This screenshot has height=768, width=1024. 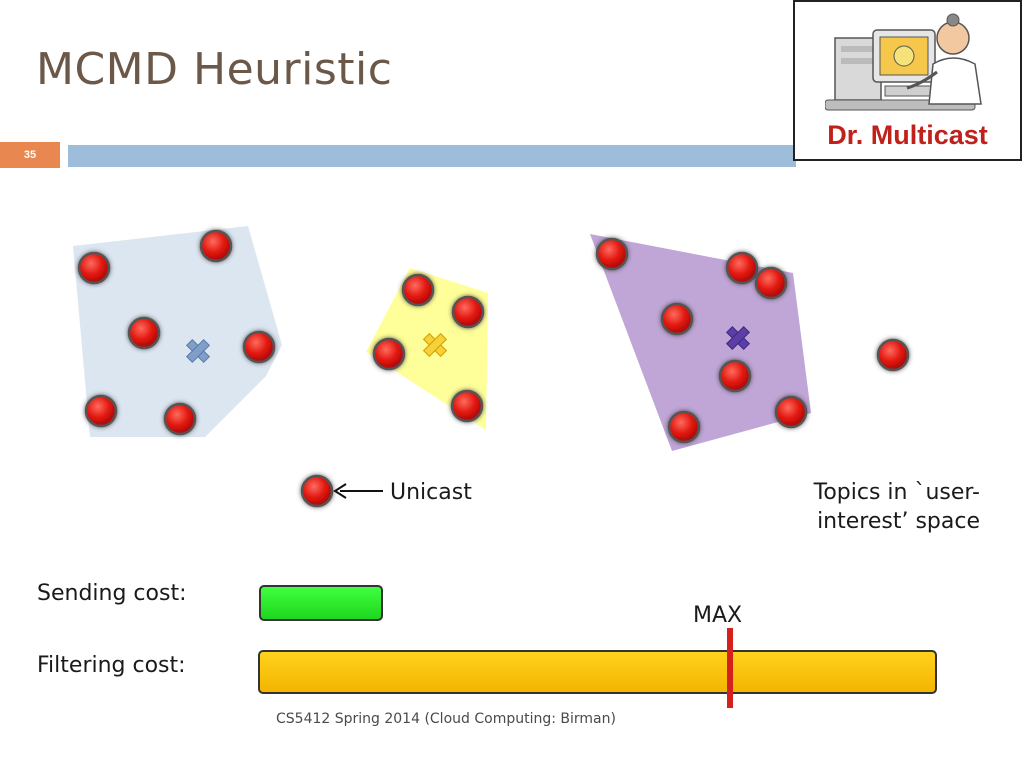 I want to click on doctor-computer-icon, so click(x=903, y=62).